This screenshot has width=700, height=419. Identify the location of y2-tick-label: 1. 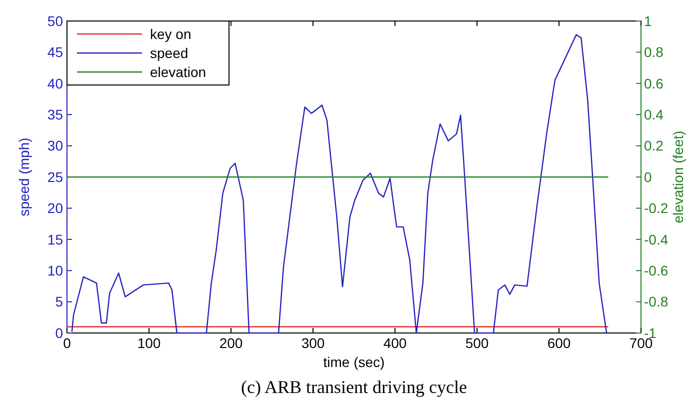
(648, 20).